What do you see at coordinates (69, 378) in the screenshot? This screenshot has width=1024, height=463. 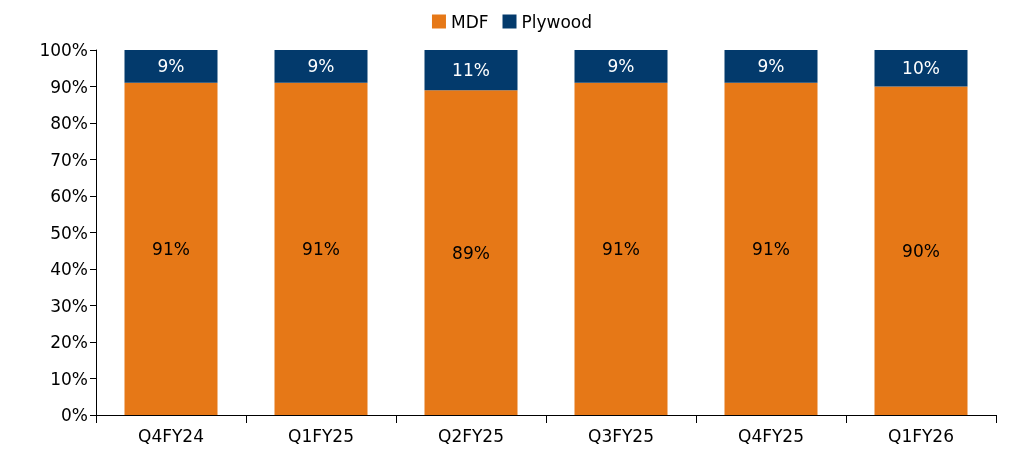 I see `y-tick-label: 10%` at bounding box center [69, 378].